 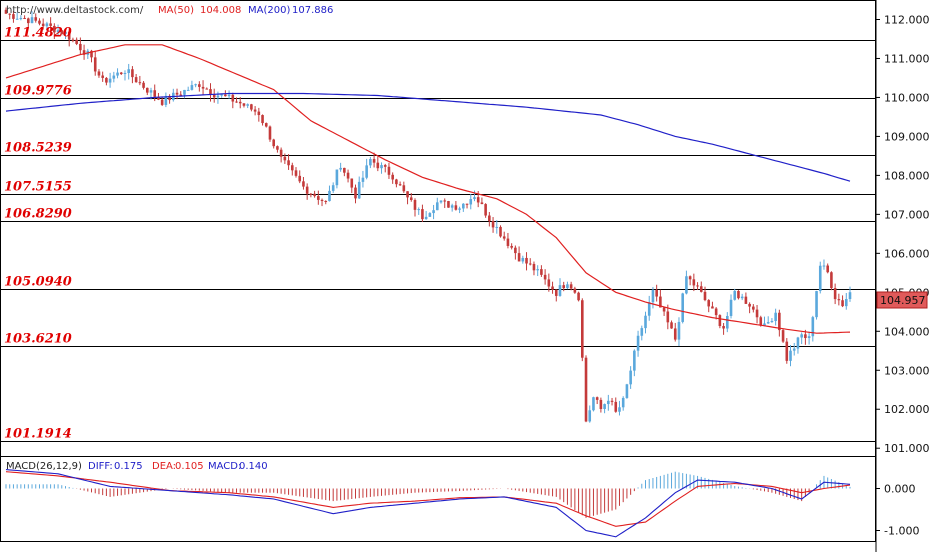 What do you see at coordinates (189, 466) in the screenshot?
I see `macd-dea-value: 0.105` at bounding box center [189, 466].